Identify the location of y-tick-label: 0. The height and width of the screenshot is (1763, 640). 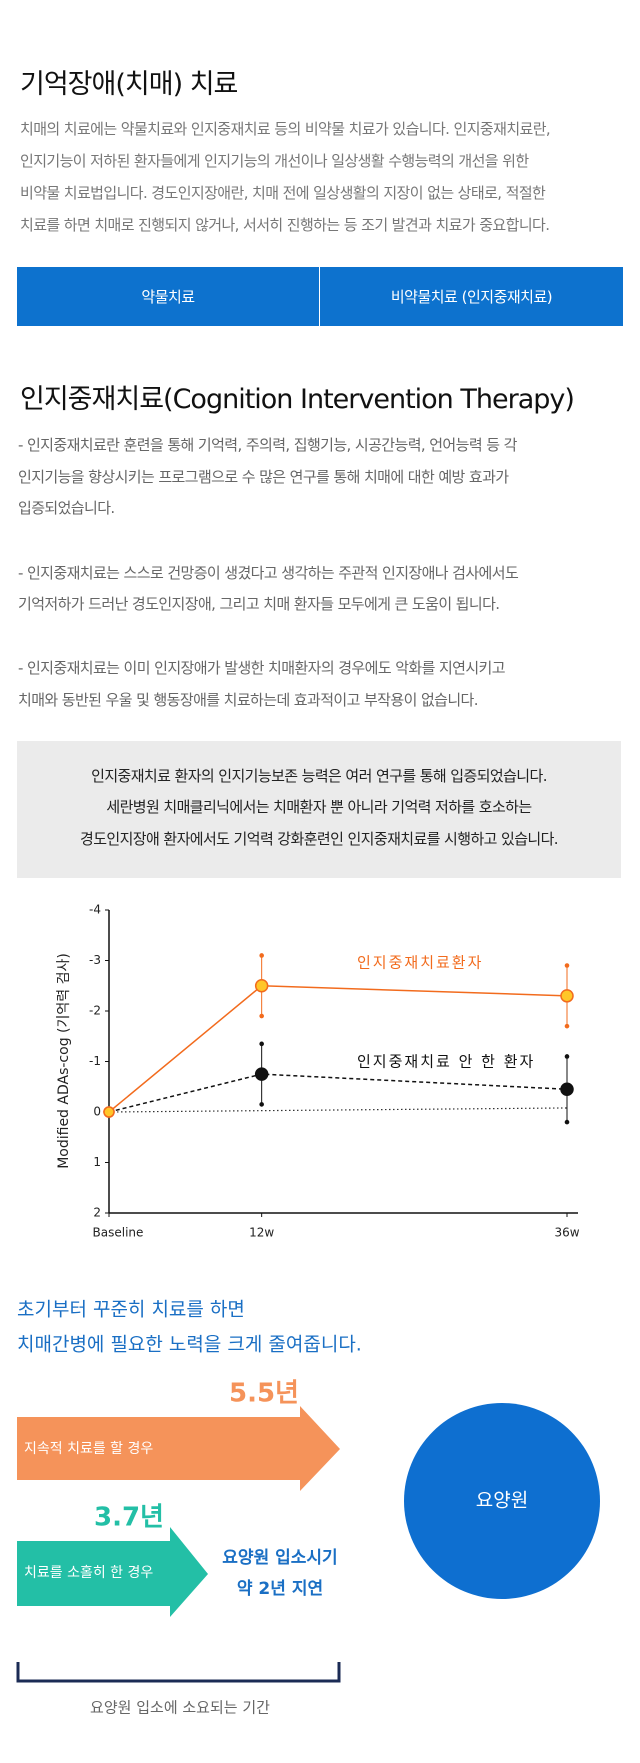
(97, 1112).